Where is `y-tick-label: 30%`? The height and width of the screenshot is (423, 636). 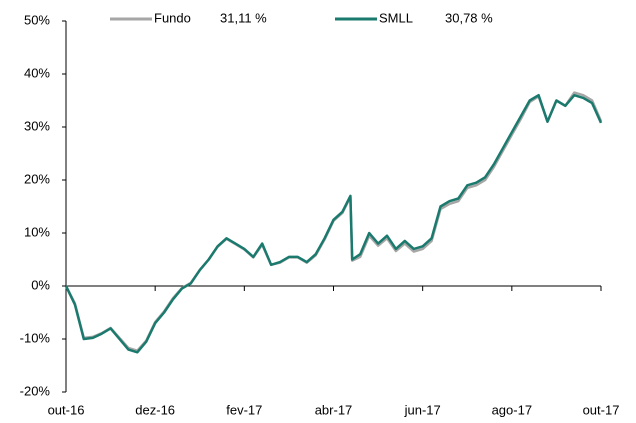
y-tick-label: 30% is located at coordinates (37, 125).